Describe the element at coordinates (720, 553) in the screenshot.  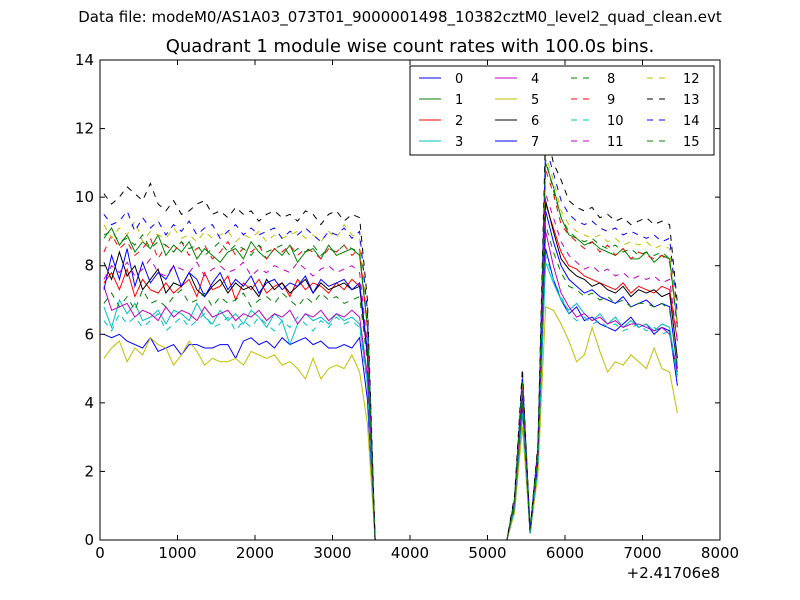
I see `x-tick-label: 8000` at that location.